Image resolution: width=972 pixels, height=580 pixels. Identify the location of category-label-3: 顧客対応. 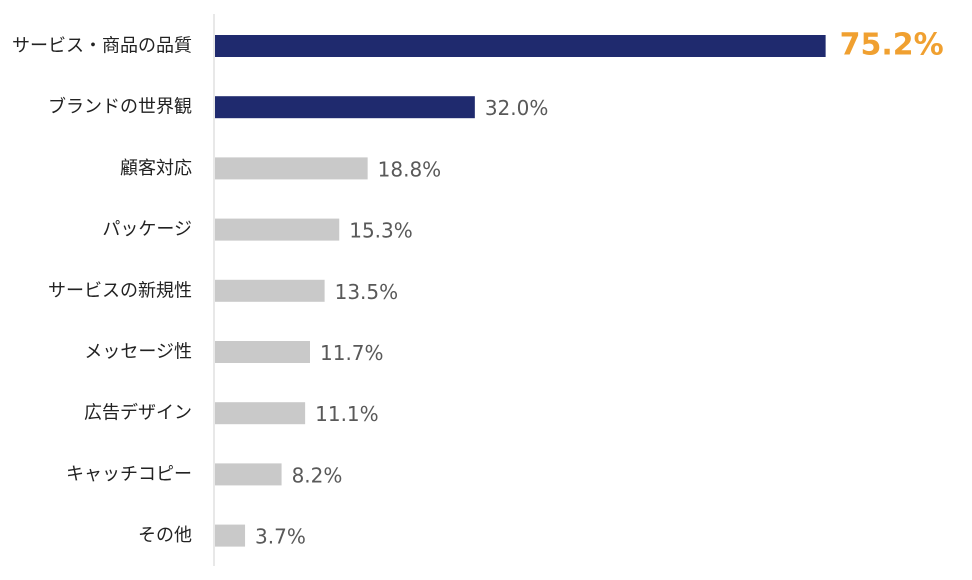
(156, 168).